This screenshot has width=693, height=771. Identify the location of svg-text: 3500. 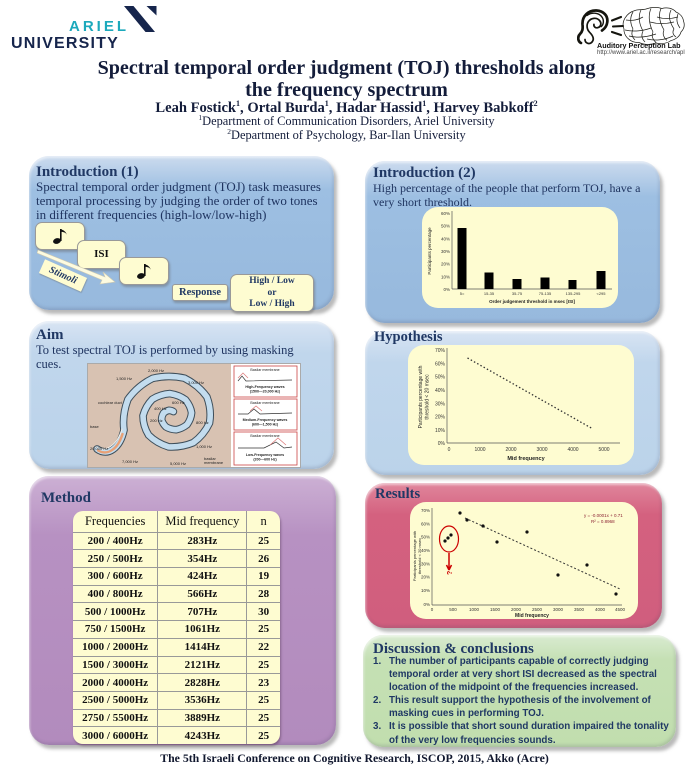
(579, 609).